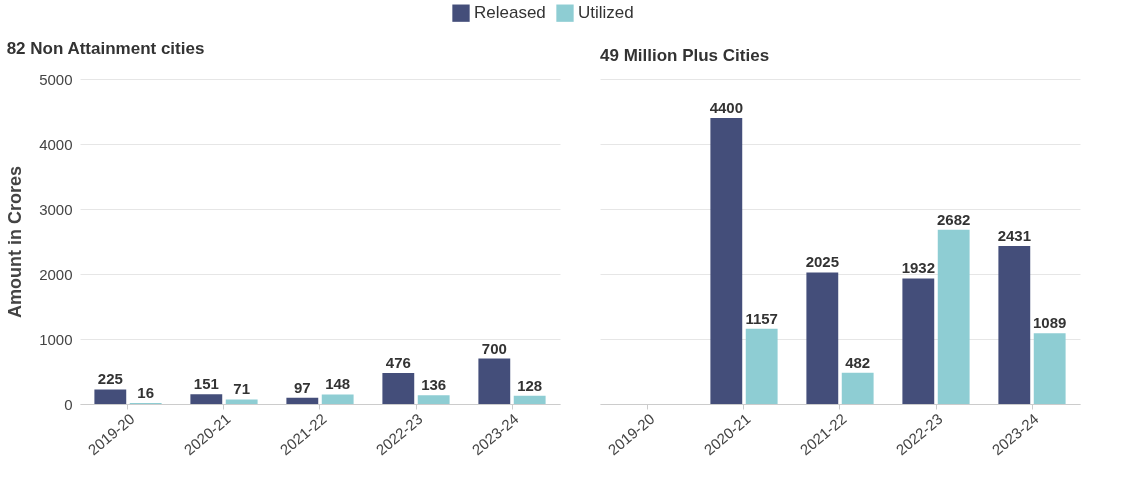  Describe the element at coordinates (954, 219) in the screenshot. I see `data-label: 2682` at that location.